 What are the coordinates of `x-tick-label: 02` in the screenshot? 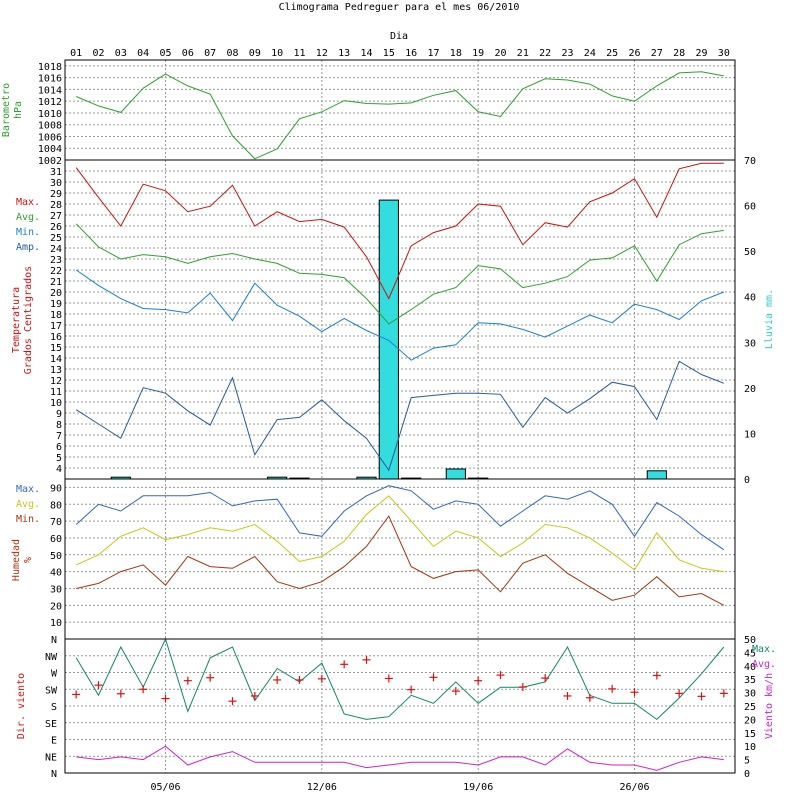 It's located at (98, 53).